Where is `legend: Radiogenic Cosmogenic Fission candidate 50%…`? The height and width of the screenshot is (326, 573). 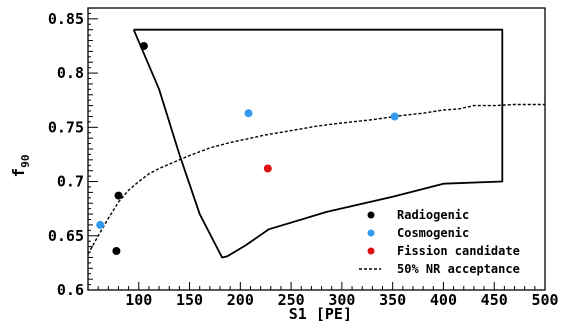
legend: Radiogenic Cosmogenic Fission candidate 50%… is located at coordinates (439, 242).